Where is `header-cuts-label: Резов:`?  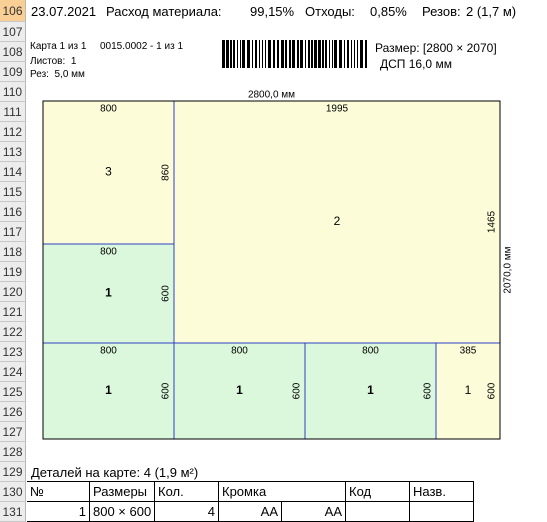
header-cuts-label: Резов: is located at coordinates (441, 11).